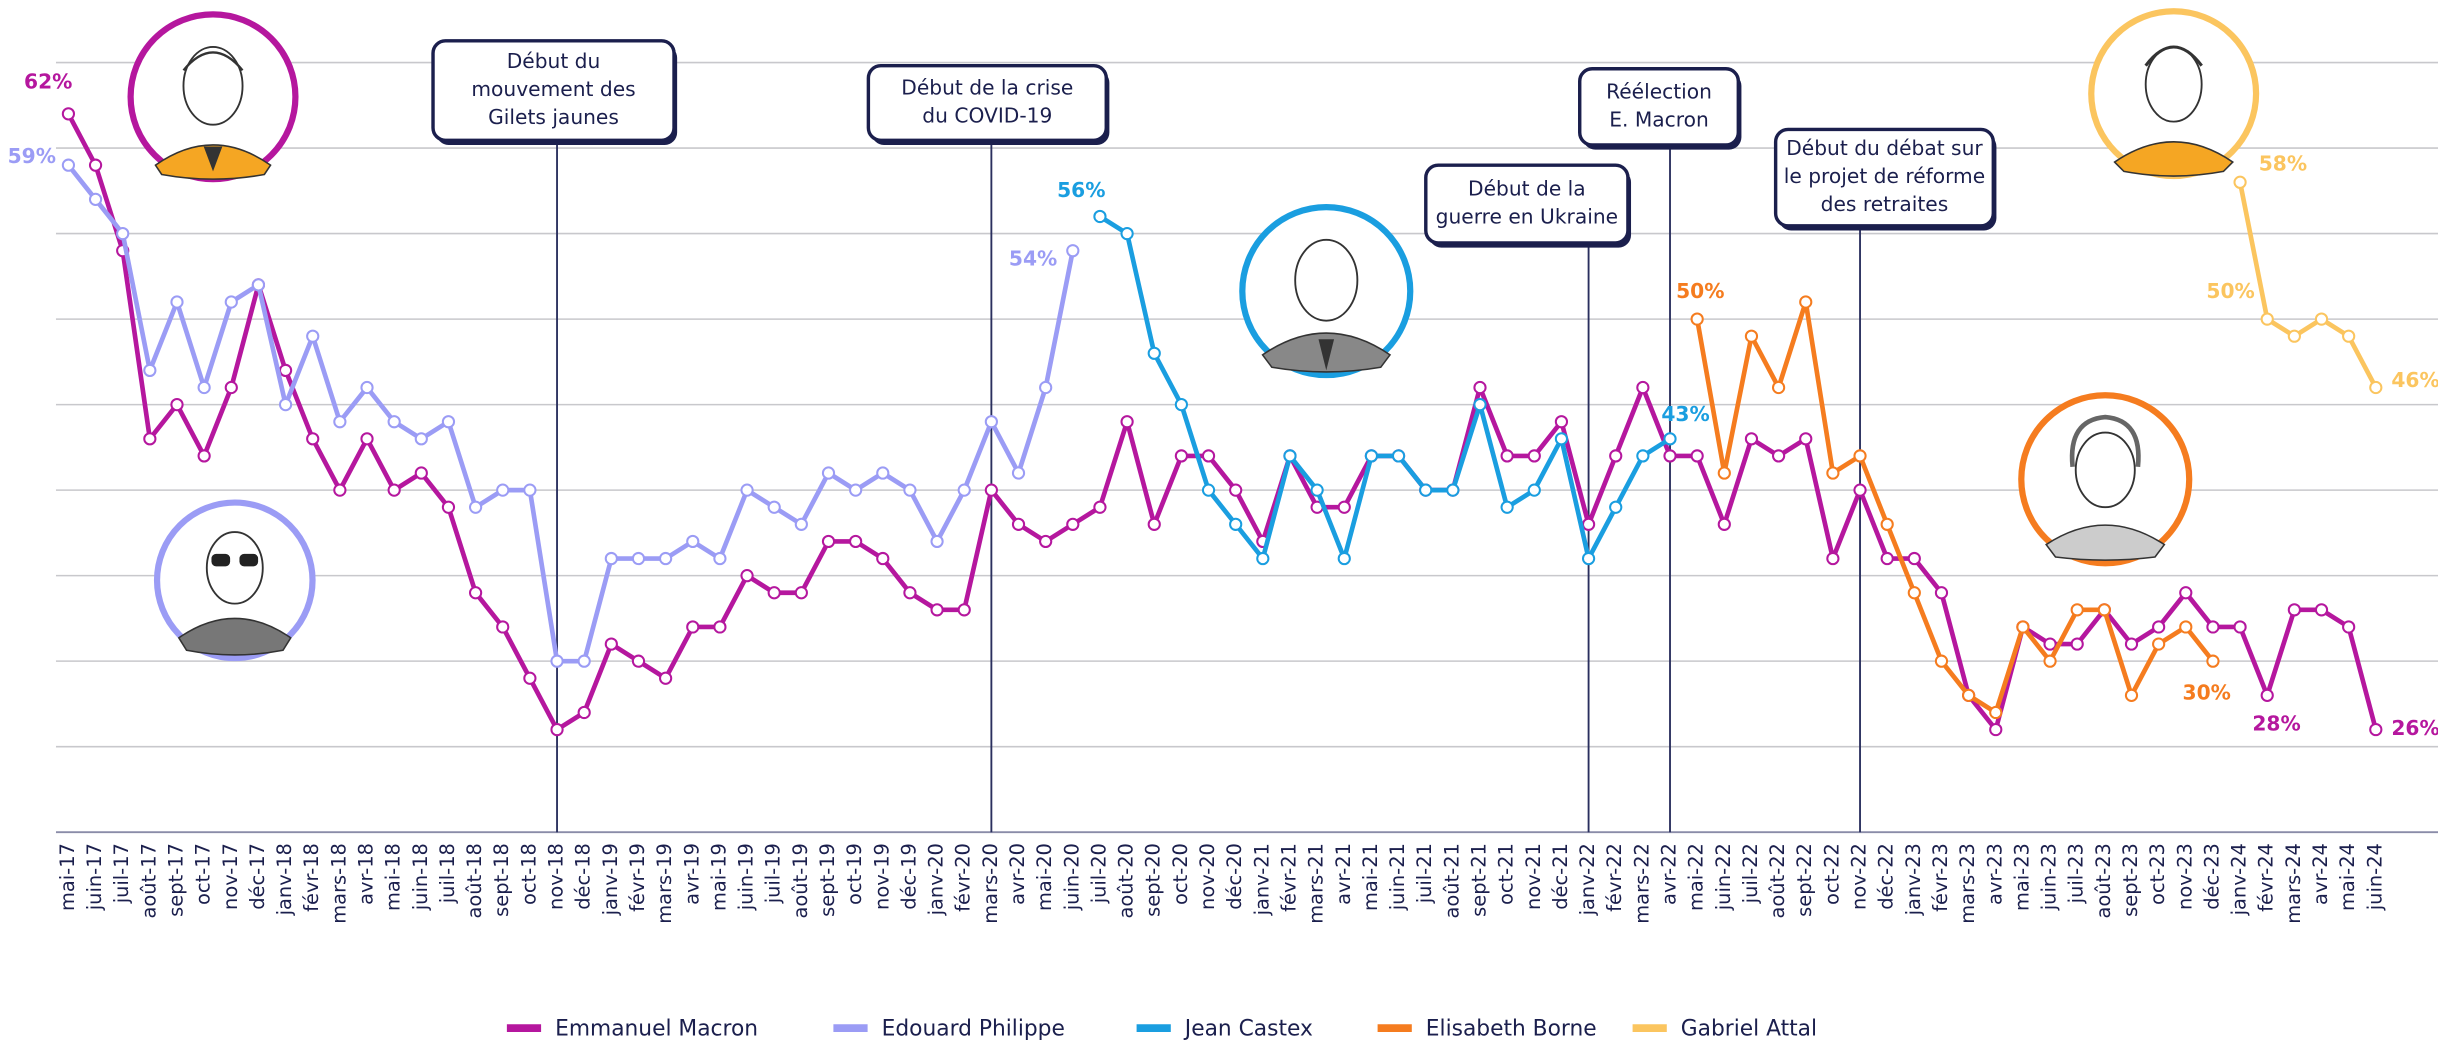  Describe the element at coordinates (121, 873) in the screenshot. I see `x-tick-label: juil-17` at that location.